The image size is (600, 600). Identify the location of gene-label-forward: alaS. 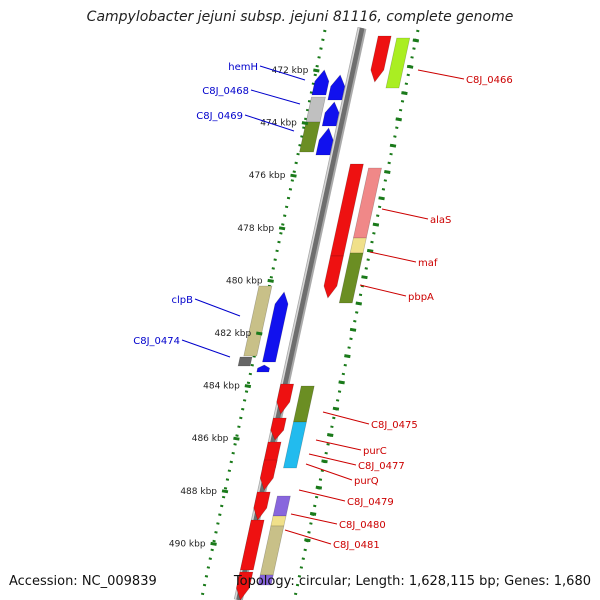
(440, 220).